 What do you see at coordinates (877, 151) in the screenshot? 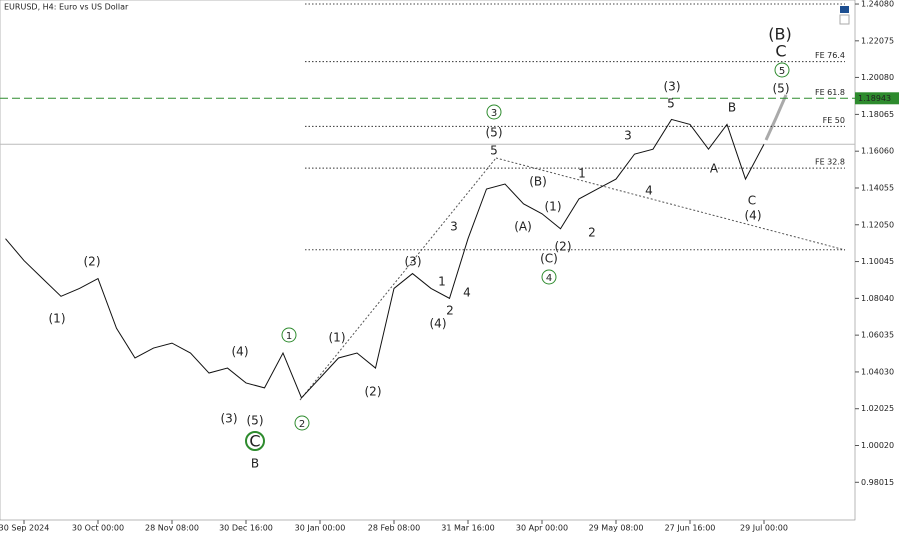
I see `y-tick-label: 1.16060` at bounding box center [877, 151].